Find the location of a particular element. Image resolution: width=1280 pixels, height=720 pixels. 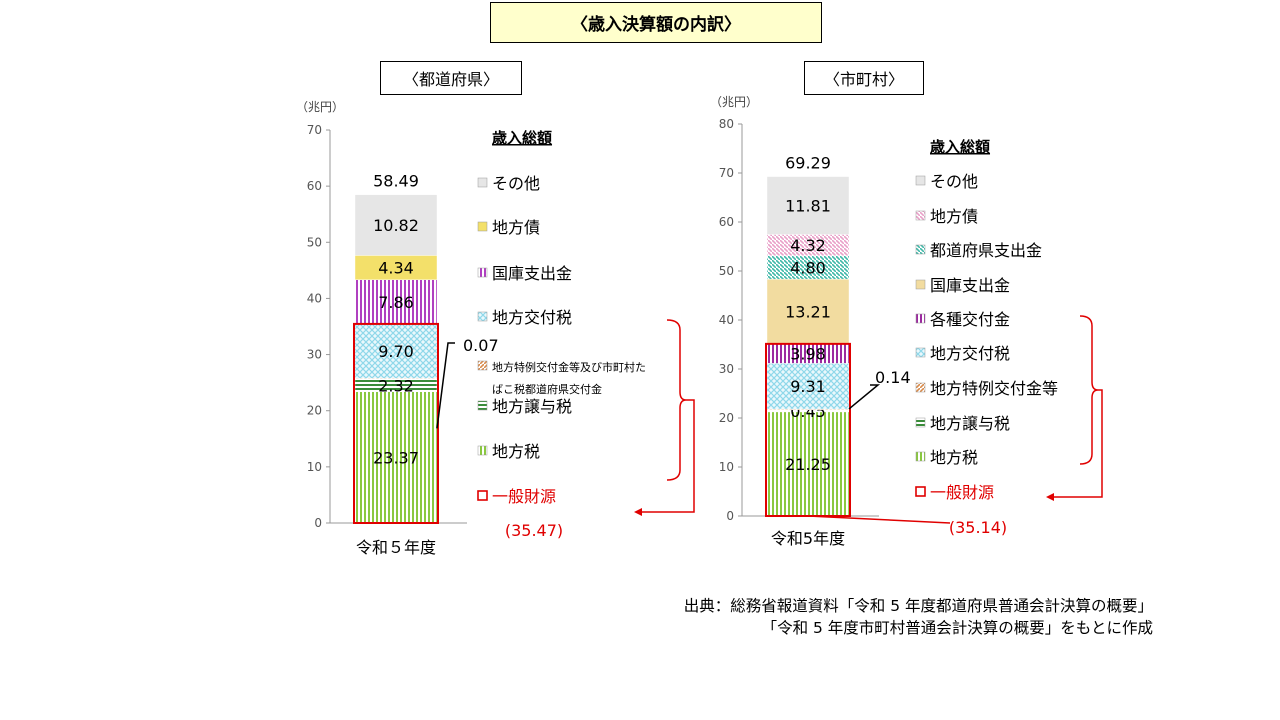

data-label: 23.37 is located at coordinates (396, 457).